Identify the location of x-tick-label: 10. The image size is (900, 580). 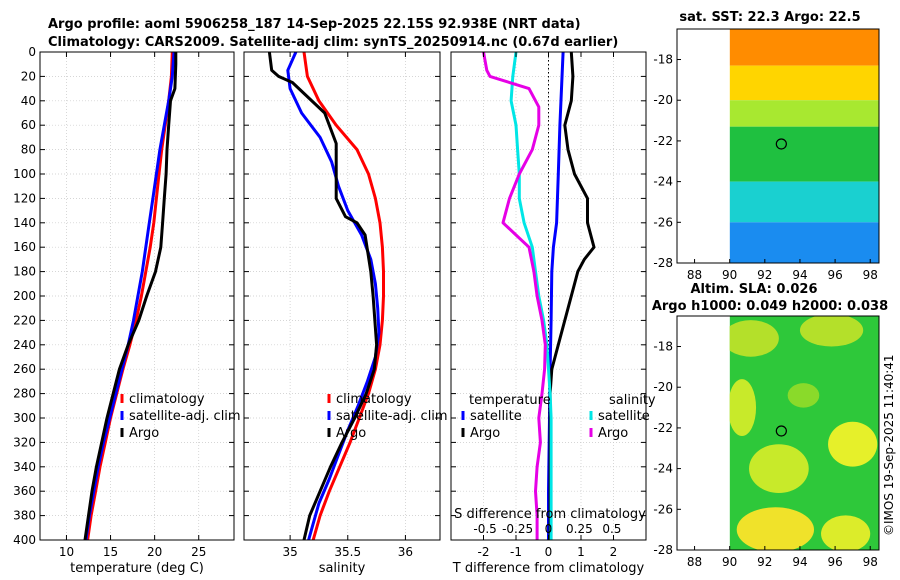
(66, 552).